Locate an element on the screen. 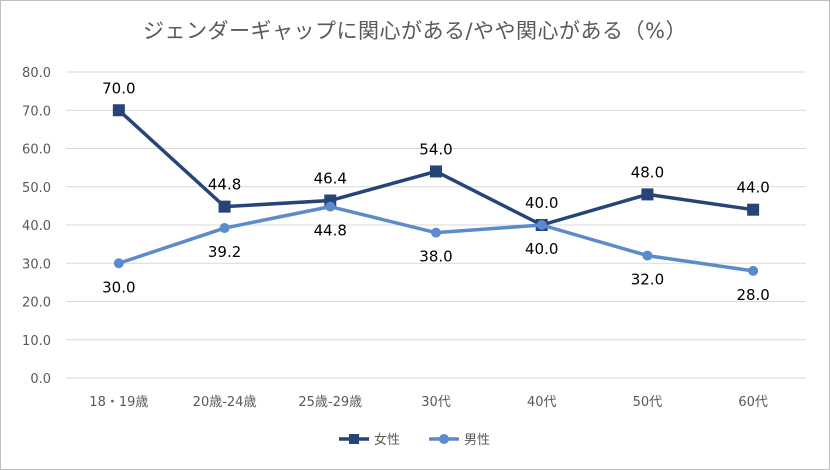 The width and height of the screenshot is (830, 470). x-tick-label: 18・19歳 is located at coordinates (118, 402).